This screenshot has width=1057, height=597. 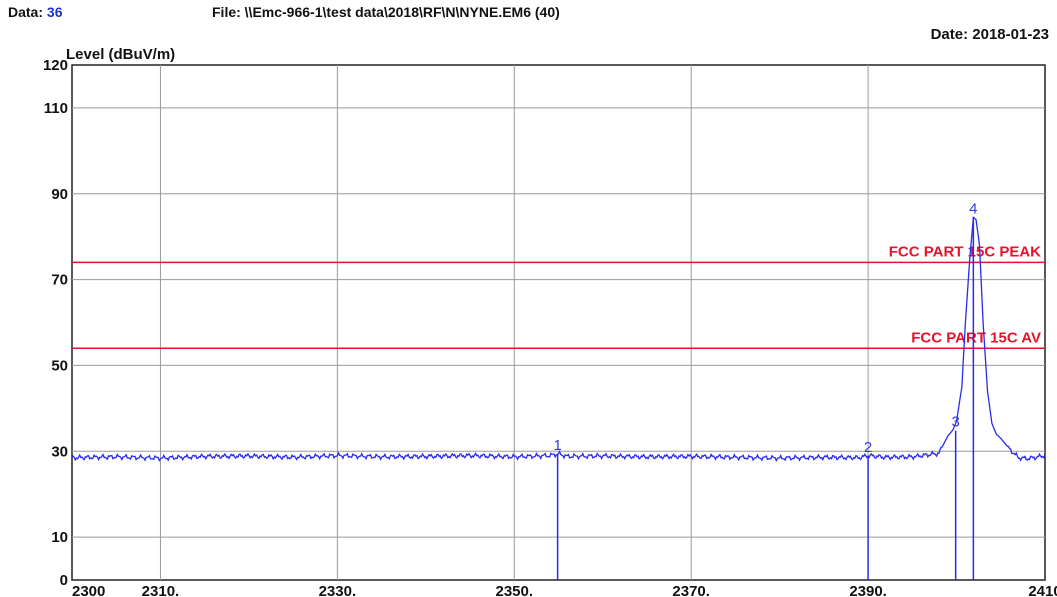 I want to click on data-index-label: Data:, so click(x=26, y=12).